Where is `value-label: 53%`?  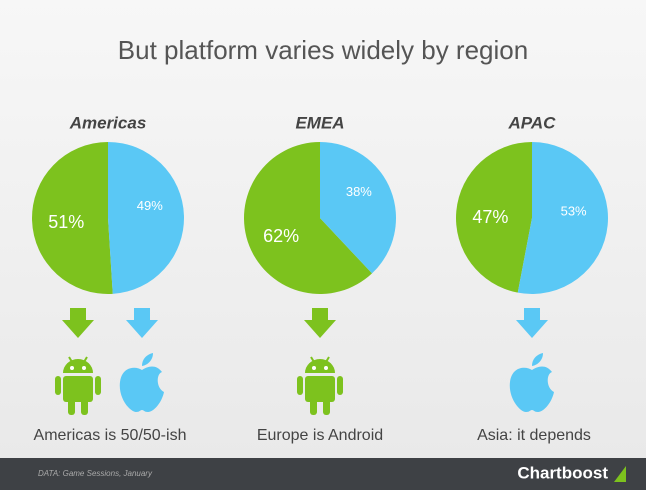
value-label: 53% is located at coordinates (574, 210).